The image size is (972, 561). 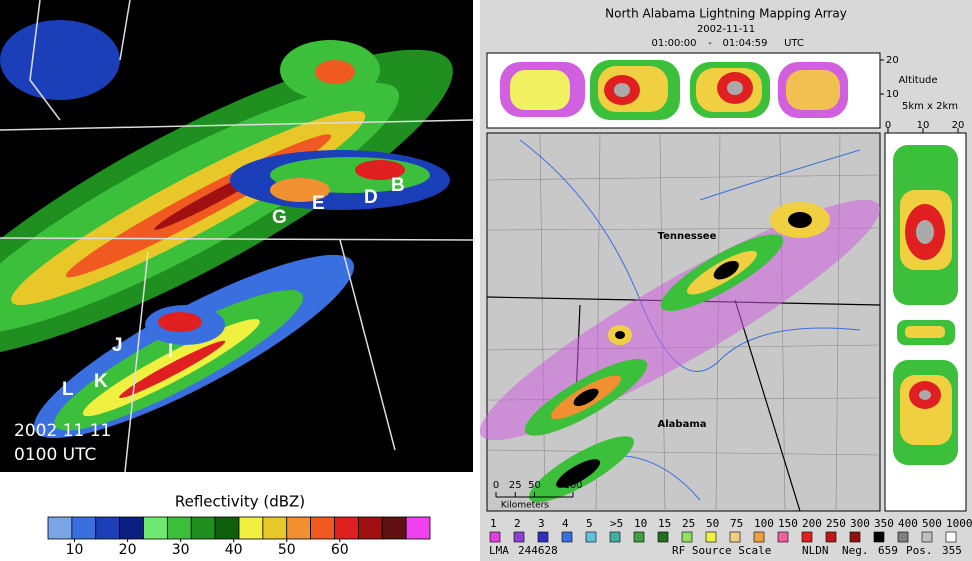 What do you see at coordinates (788, 523) in the screenshot?
I see `rf-scale-label: 150` at bounding box center [788, 523].